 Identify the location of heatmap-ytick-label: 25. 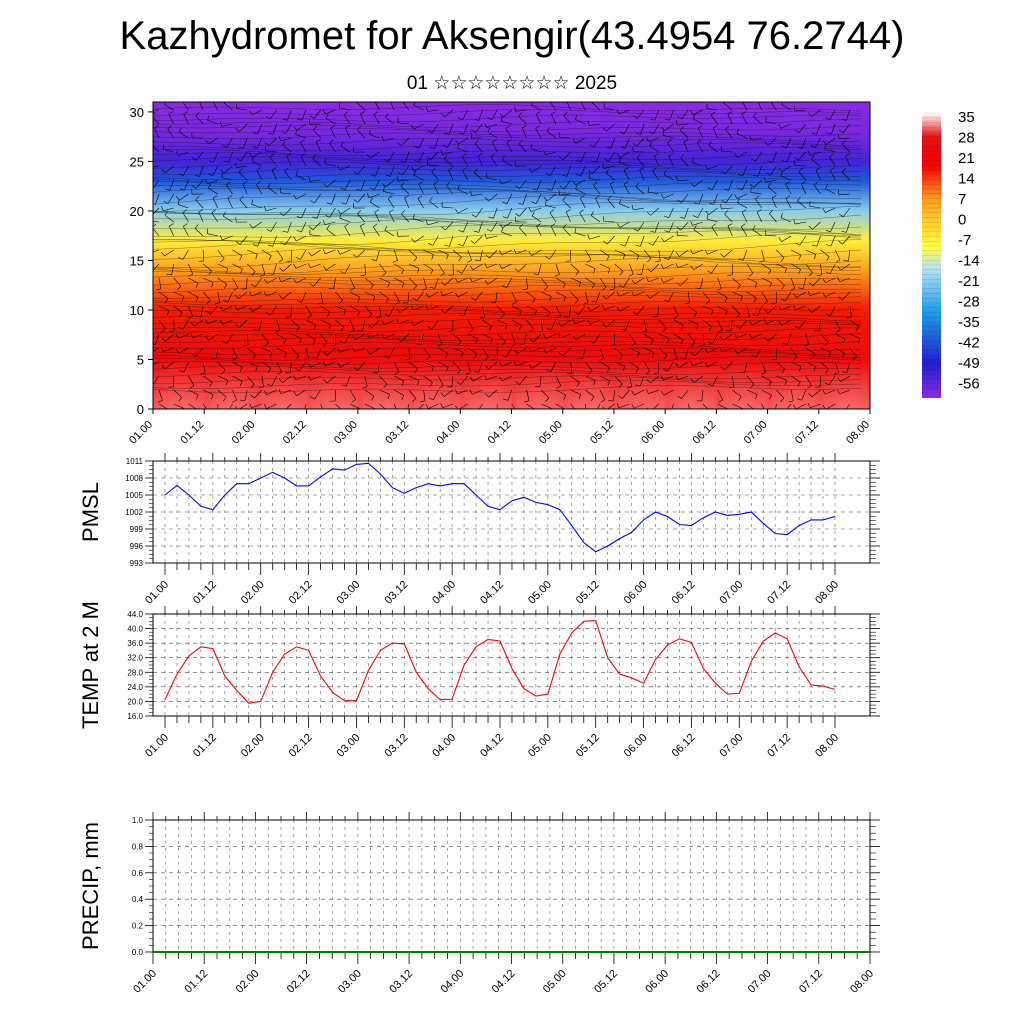
(137, 161).